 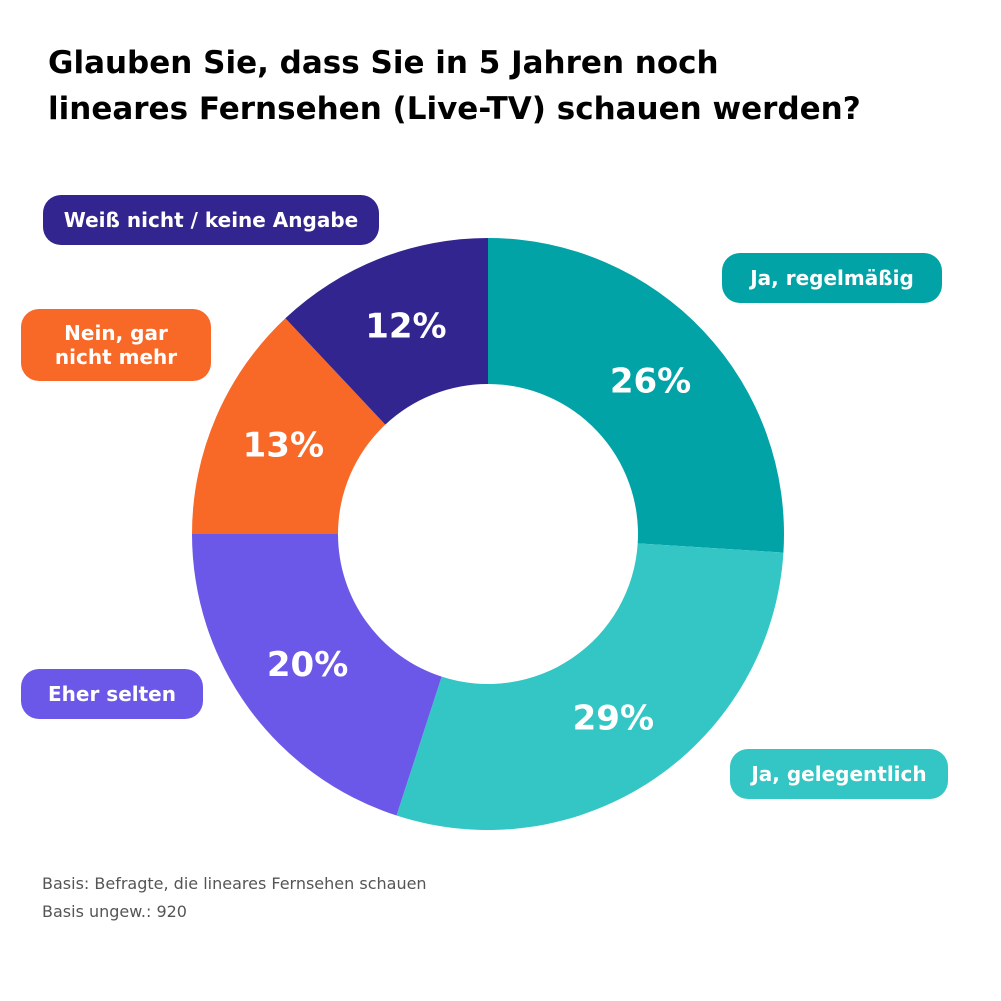 What do you see at coordinates (590, 686) in the screenshot?
I see `slice-ja-gelegentlich` at bounding box center [590, 686].